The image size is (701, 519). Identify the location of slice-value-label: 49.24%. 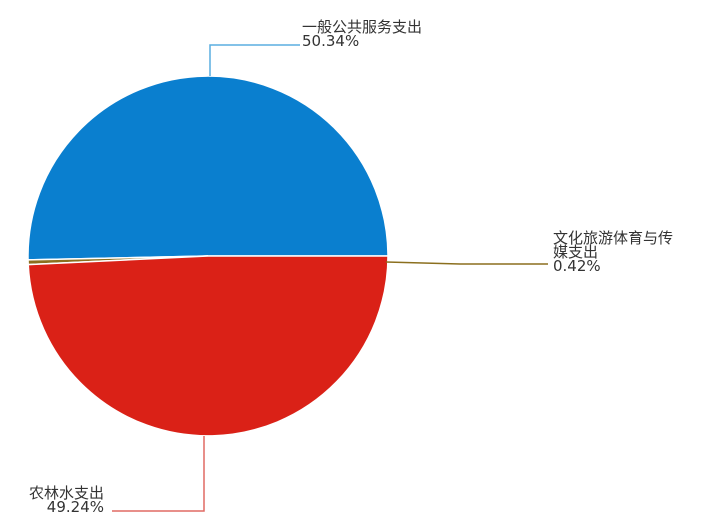
(75, 507).